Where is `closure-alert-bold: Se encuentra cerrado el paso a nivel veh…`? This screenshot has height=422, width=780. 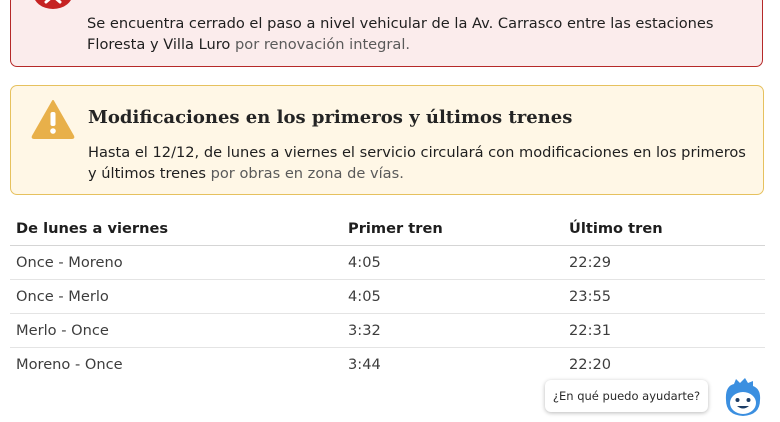 closure-alert-bold: Se encuentra cerrado el paso a nivel veh… is located at coordinates (400, 34).